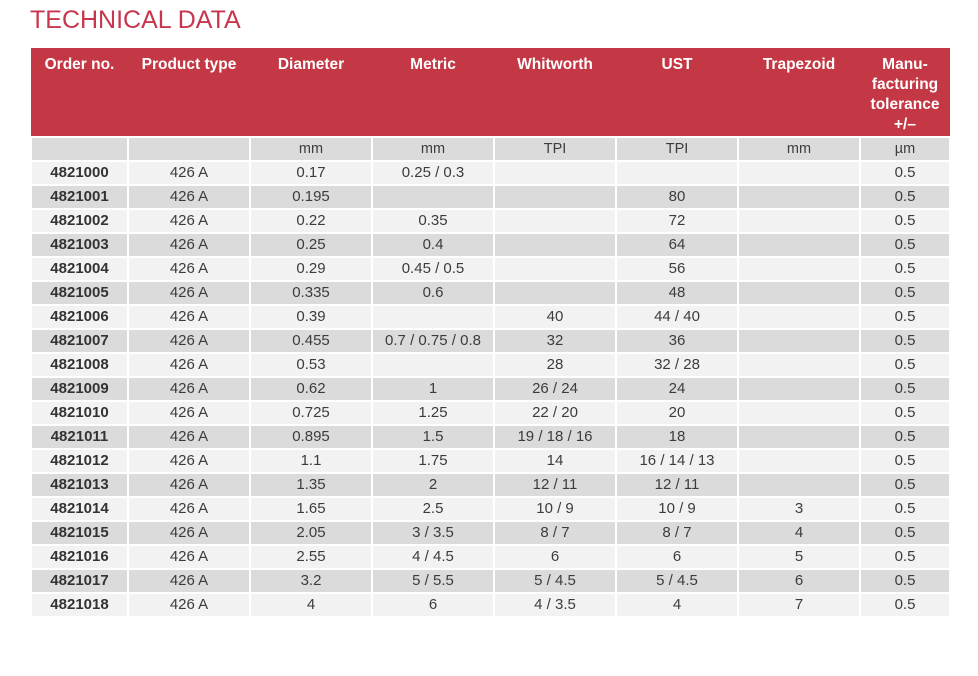 This screenshot has height=676, width=978. What do you see at coordinates (311, 172) in the screenshot?
I see `cell-diameter: 0.17` at bounding box center [311, 172].